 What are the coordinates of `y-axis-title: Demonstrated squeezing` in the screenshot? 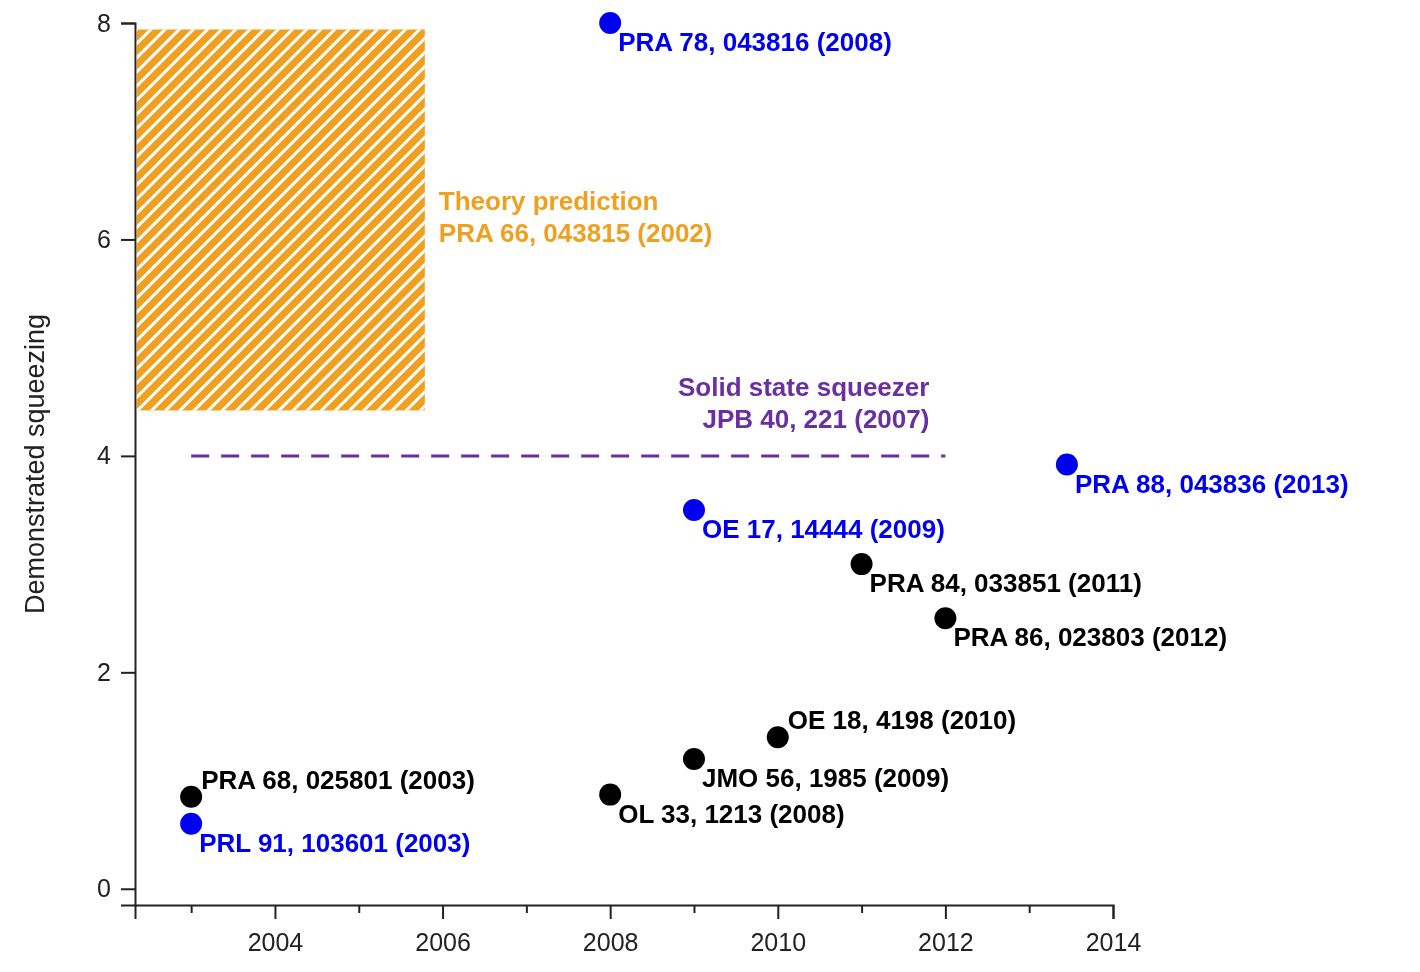 It's located at (35, 464).